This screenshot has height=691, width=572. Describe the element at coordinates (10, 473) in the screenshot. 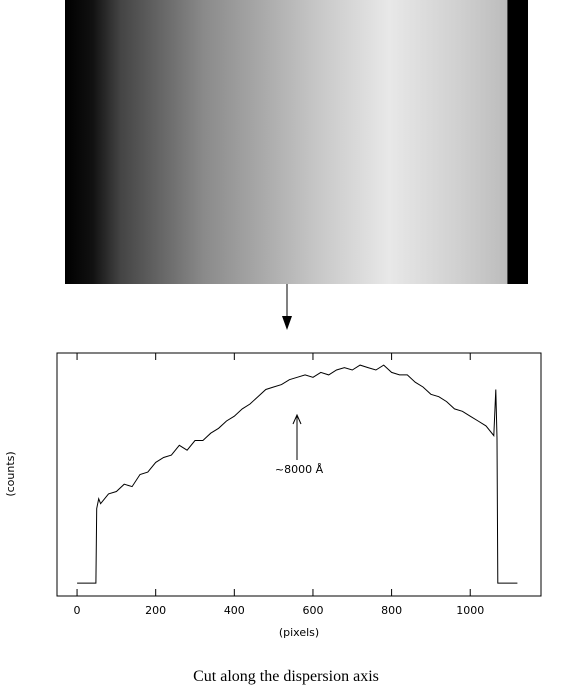

I see `y-axis-label: (counts)` at that location.